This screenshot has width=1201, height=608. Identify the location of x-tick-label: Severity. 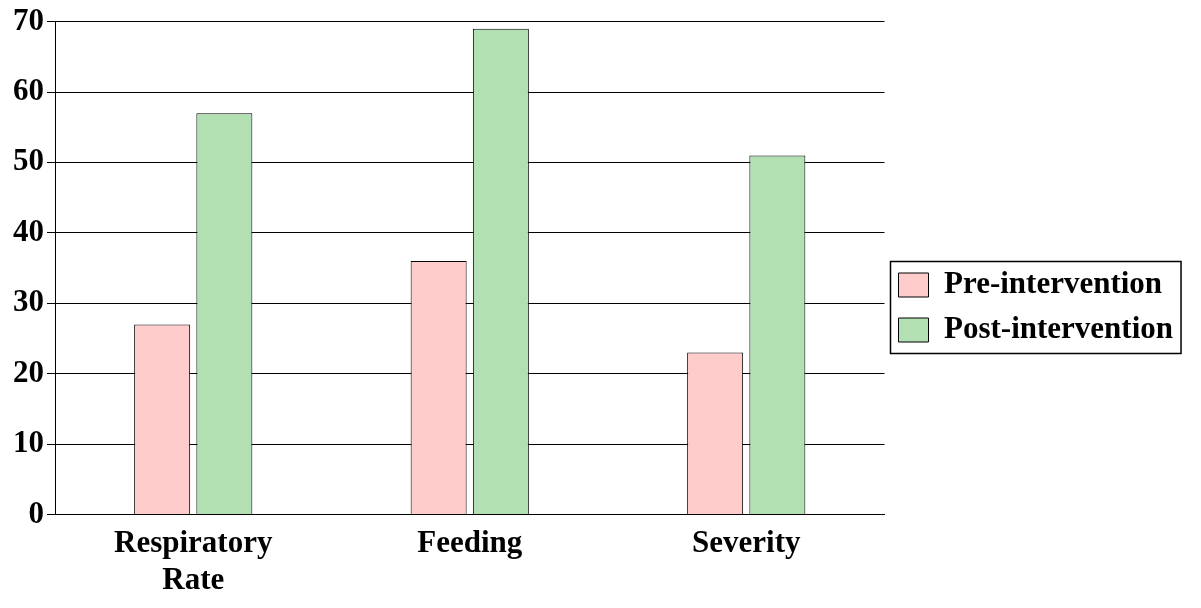
(746, 542).